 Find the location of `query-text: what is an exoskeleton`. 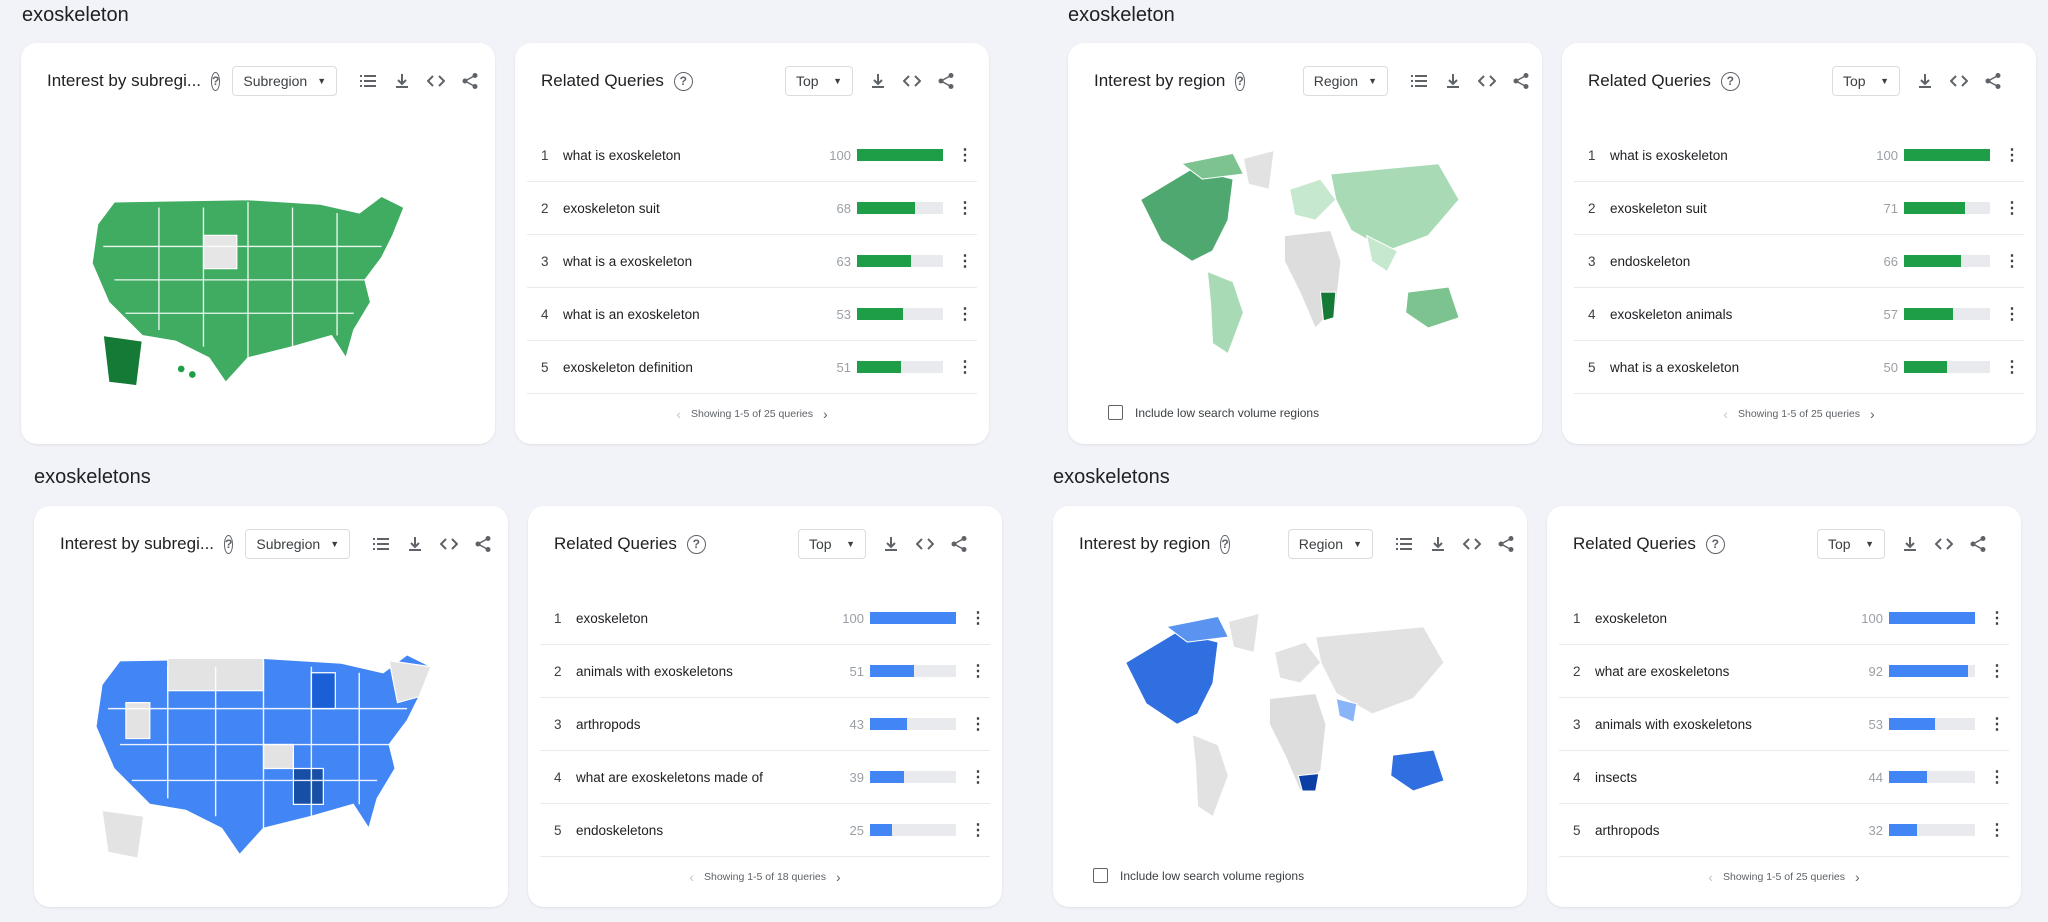

query-text: what is an exoskeleton is located at coordinates (631, 314).